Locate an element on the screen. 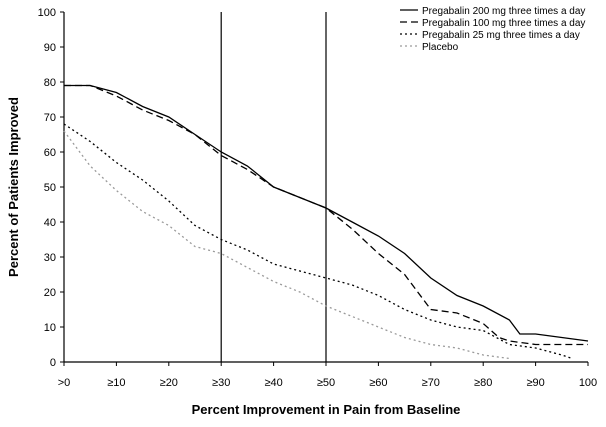  legend-label: Pregabalin 25 mg three times a day is located at coordinates (501, 35).